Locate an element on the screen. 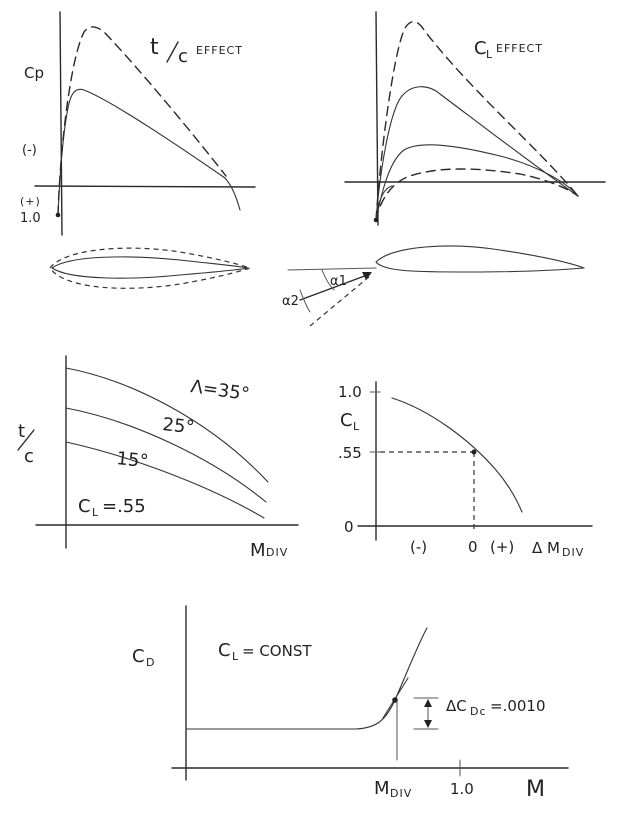 The image size is (619, 817). tc-y-axis is located at coordinates (61, 123).